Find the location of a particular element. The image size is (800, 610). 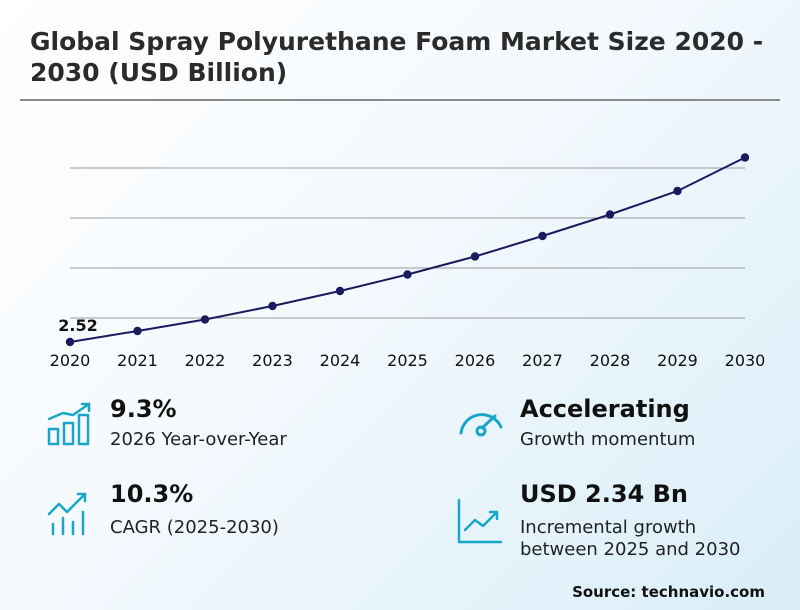

data-point-2030 is located at coordinates (745, 157).